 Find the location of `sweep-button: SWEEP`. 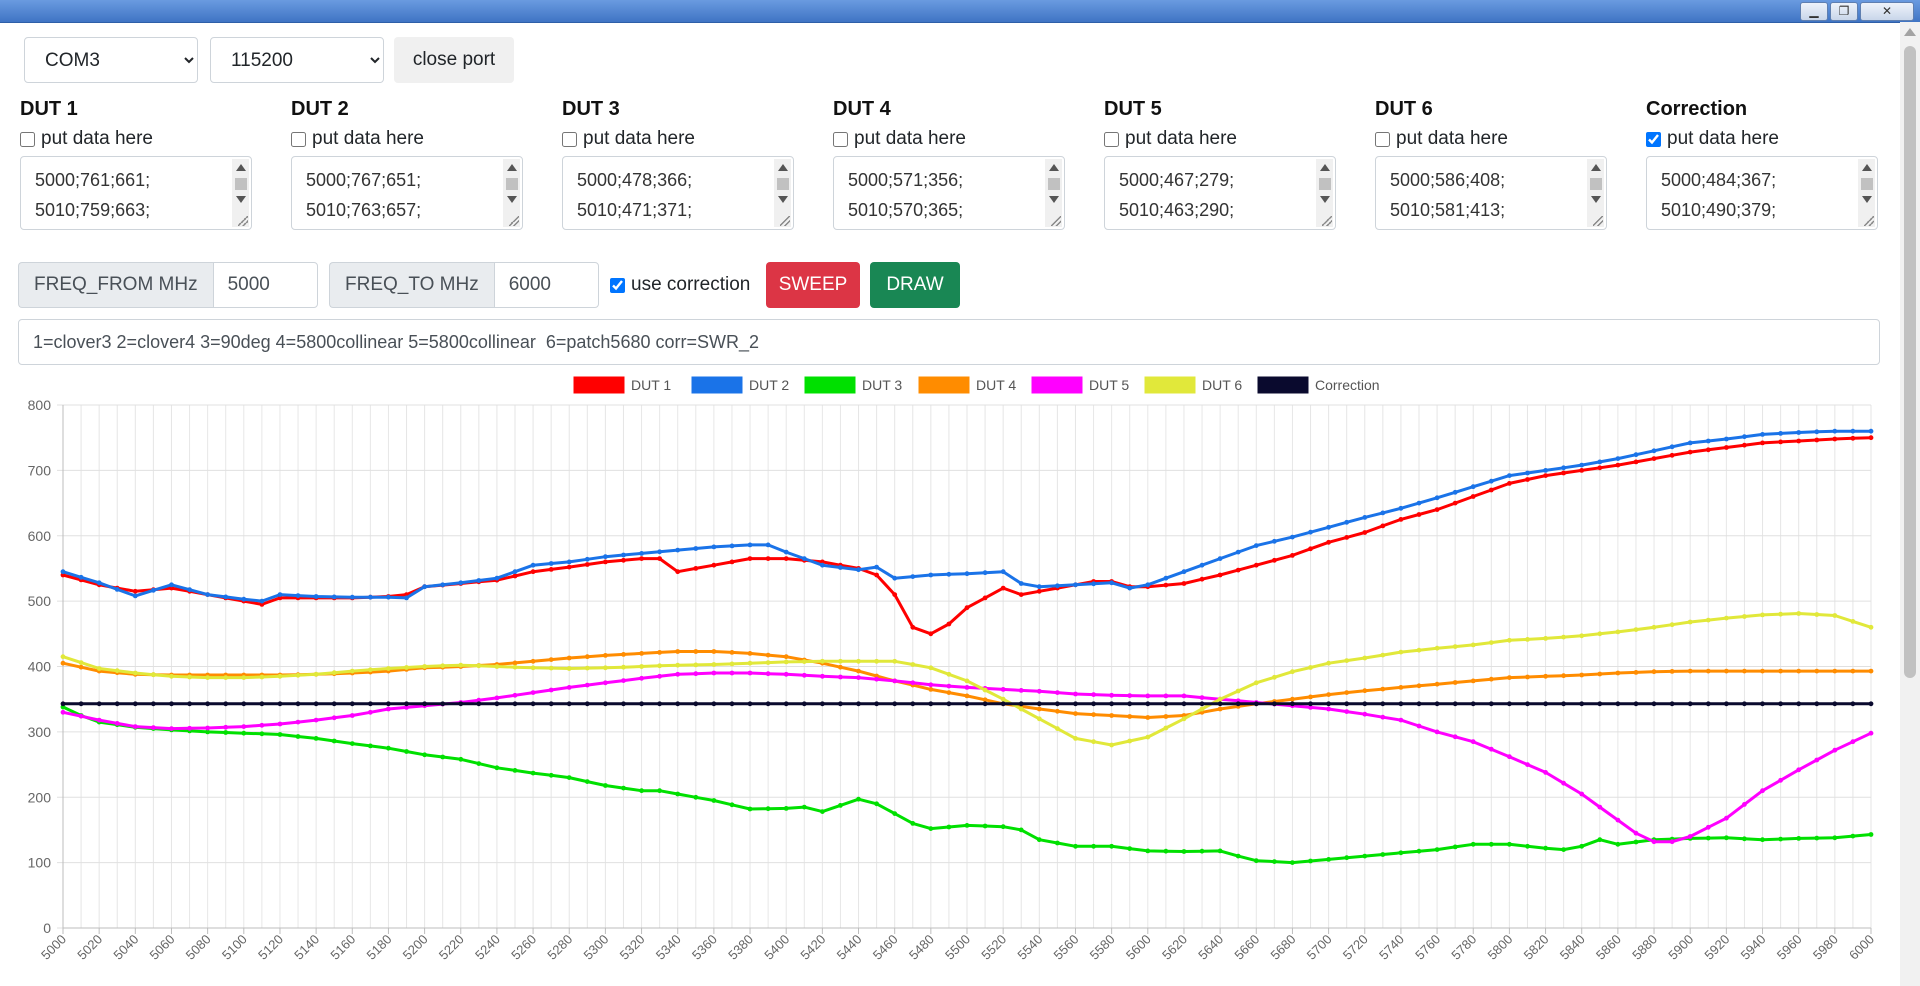

sweep-button: SWEEP is located at coordinates (813, 285).